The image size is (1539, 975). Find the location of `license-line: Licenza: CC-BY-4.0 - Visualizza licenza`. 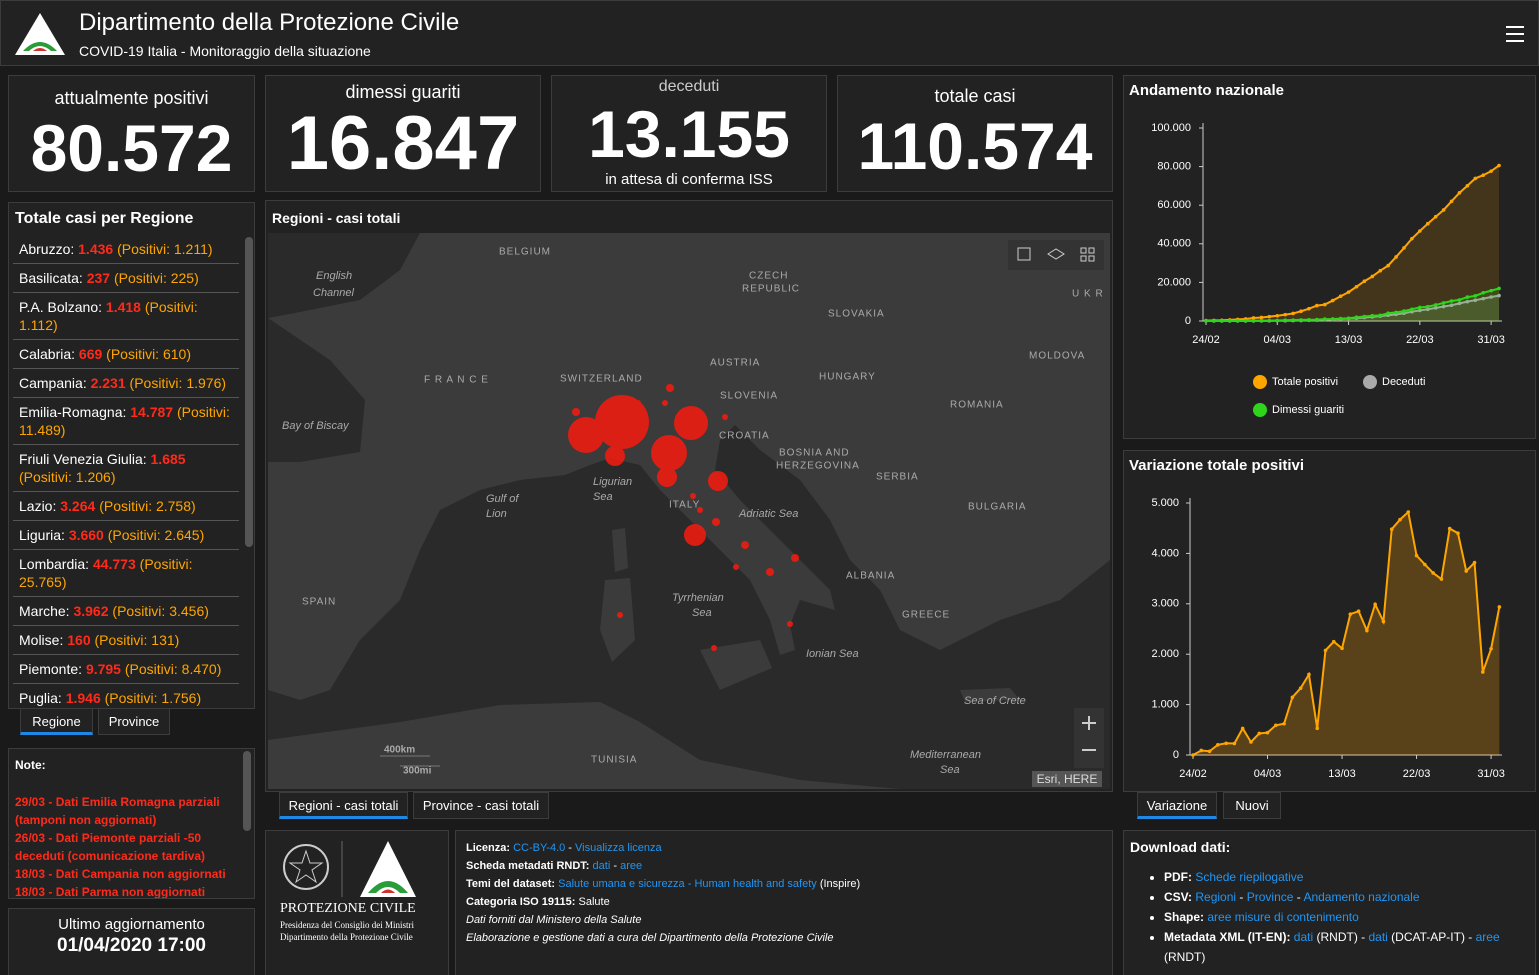

license-line: Licenza: CC-BY-4.0 - Visualizza licenza is located at coordinates (663, 848).